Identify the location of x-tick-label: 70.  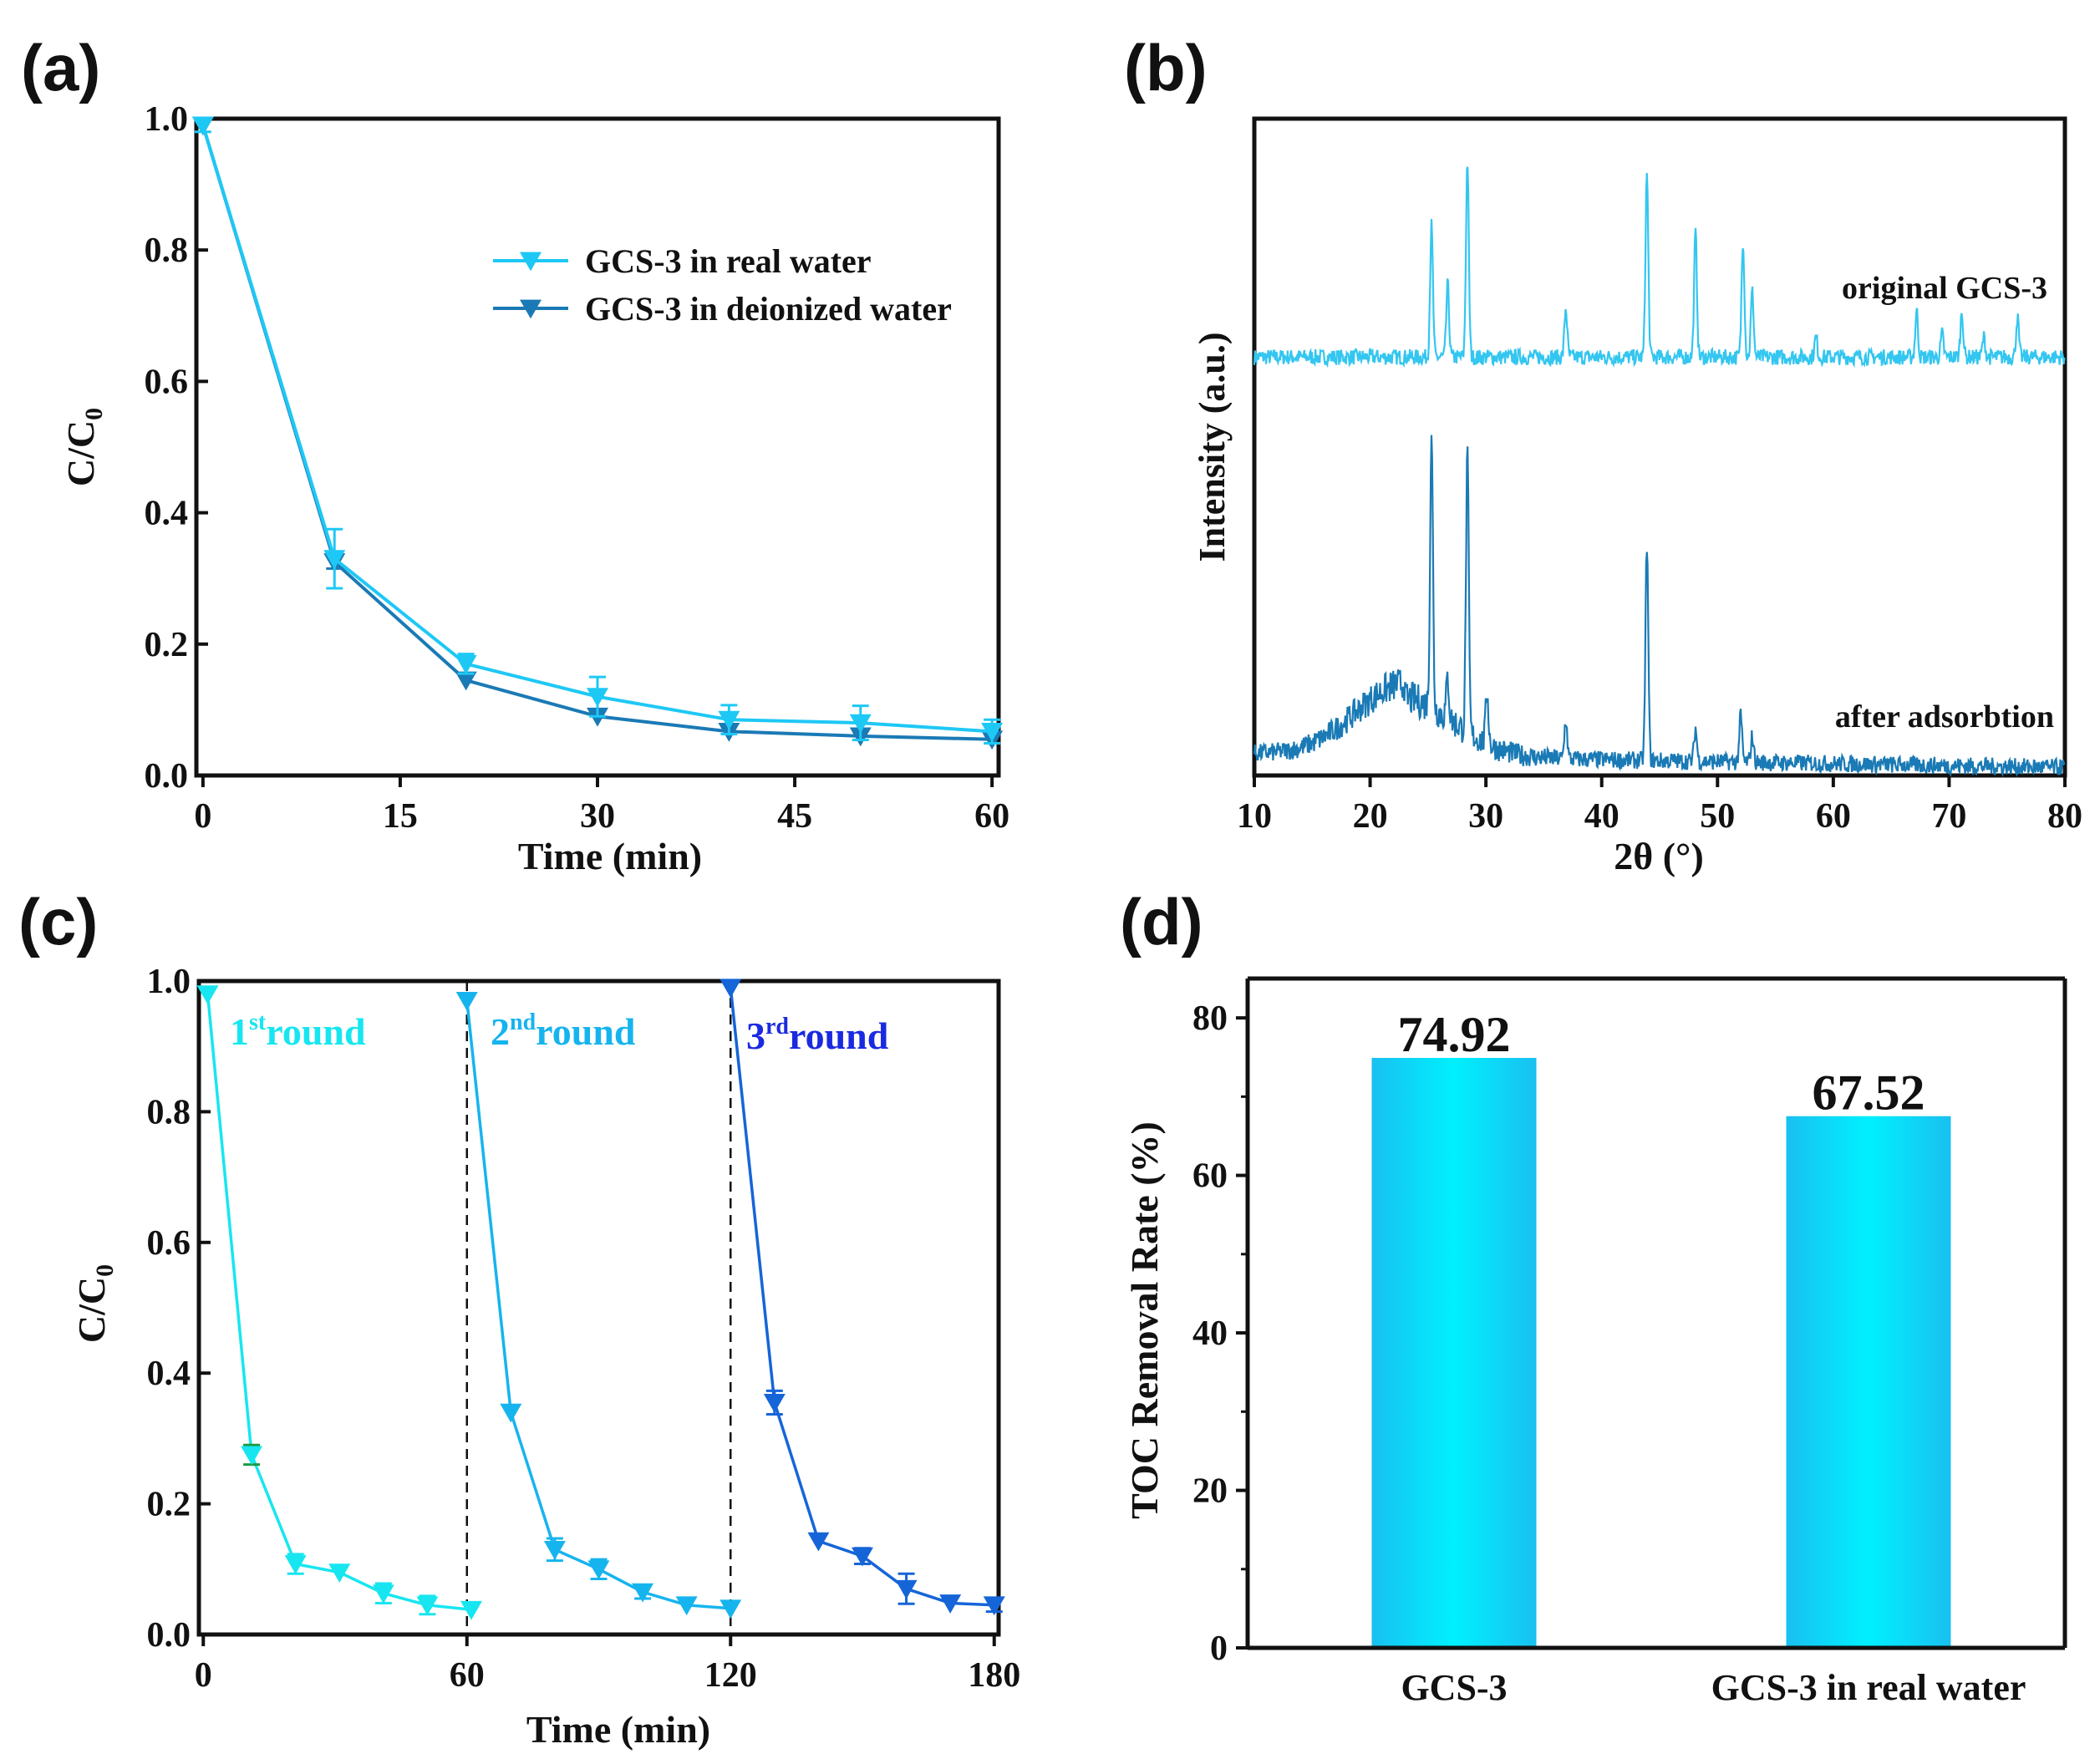
(1949, 816).